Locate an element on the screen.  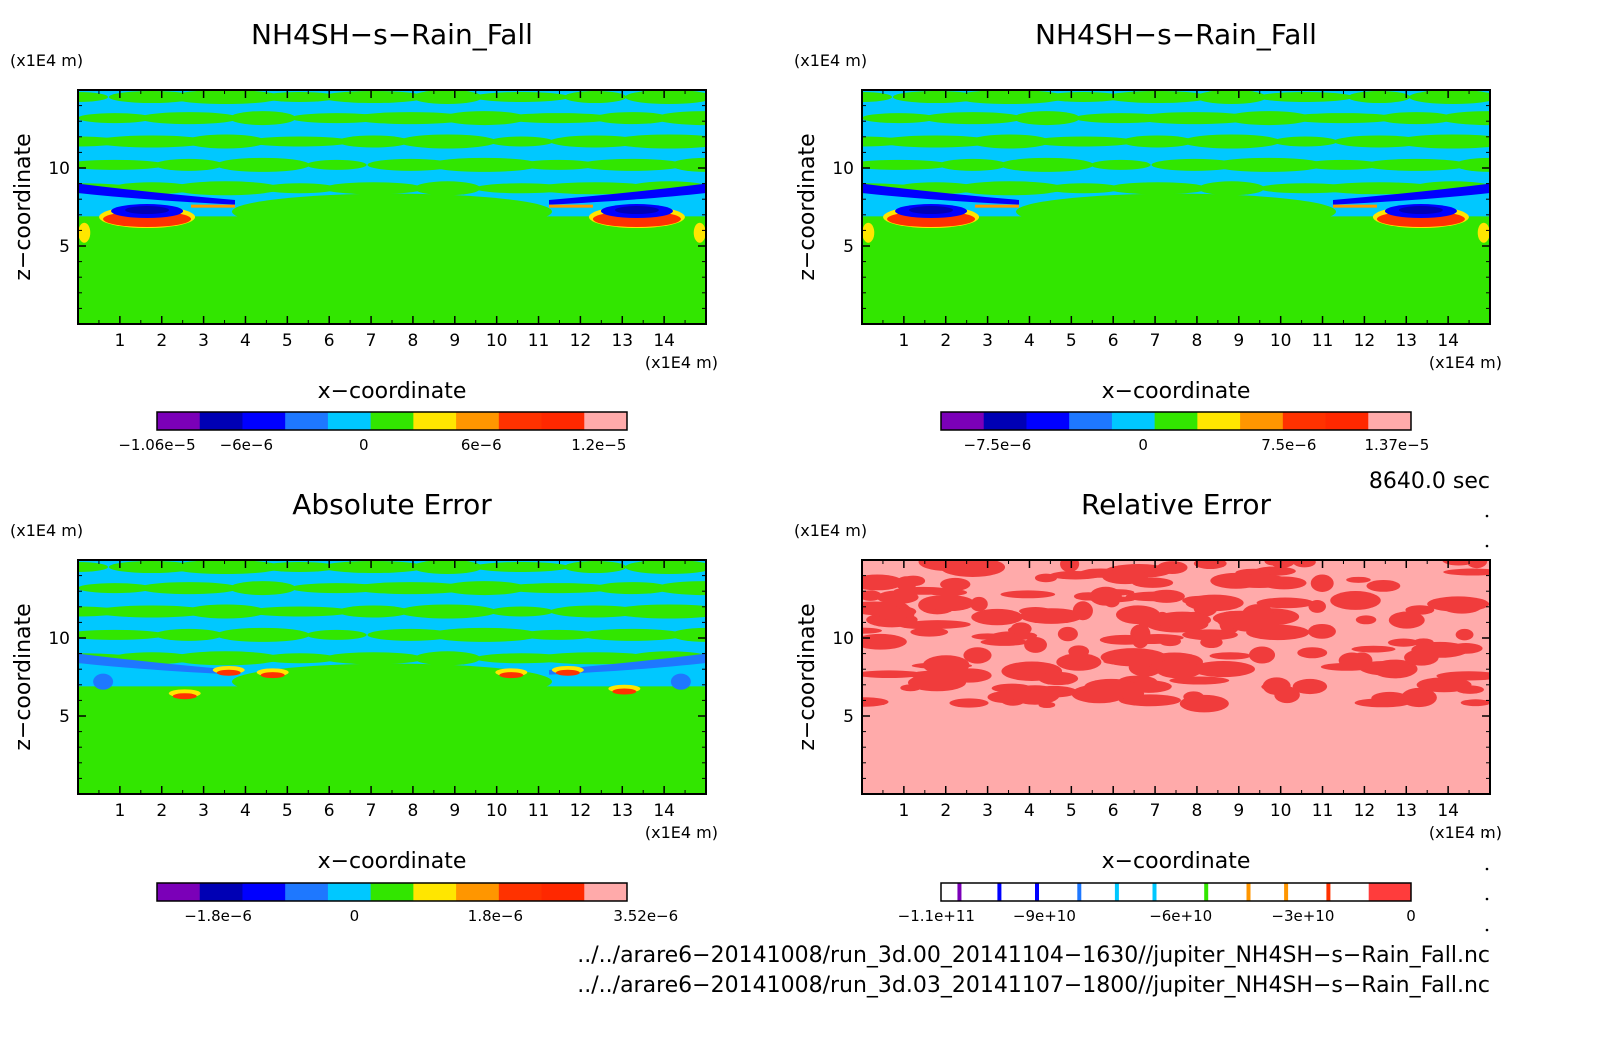
colorbar-frame is located at coordinates (392, 892).